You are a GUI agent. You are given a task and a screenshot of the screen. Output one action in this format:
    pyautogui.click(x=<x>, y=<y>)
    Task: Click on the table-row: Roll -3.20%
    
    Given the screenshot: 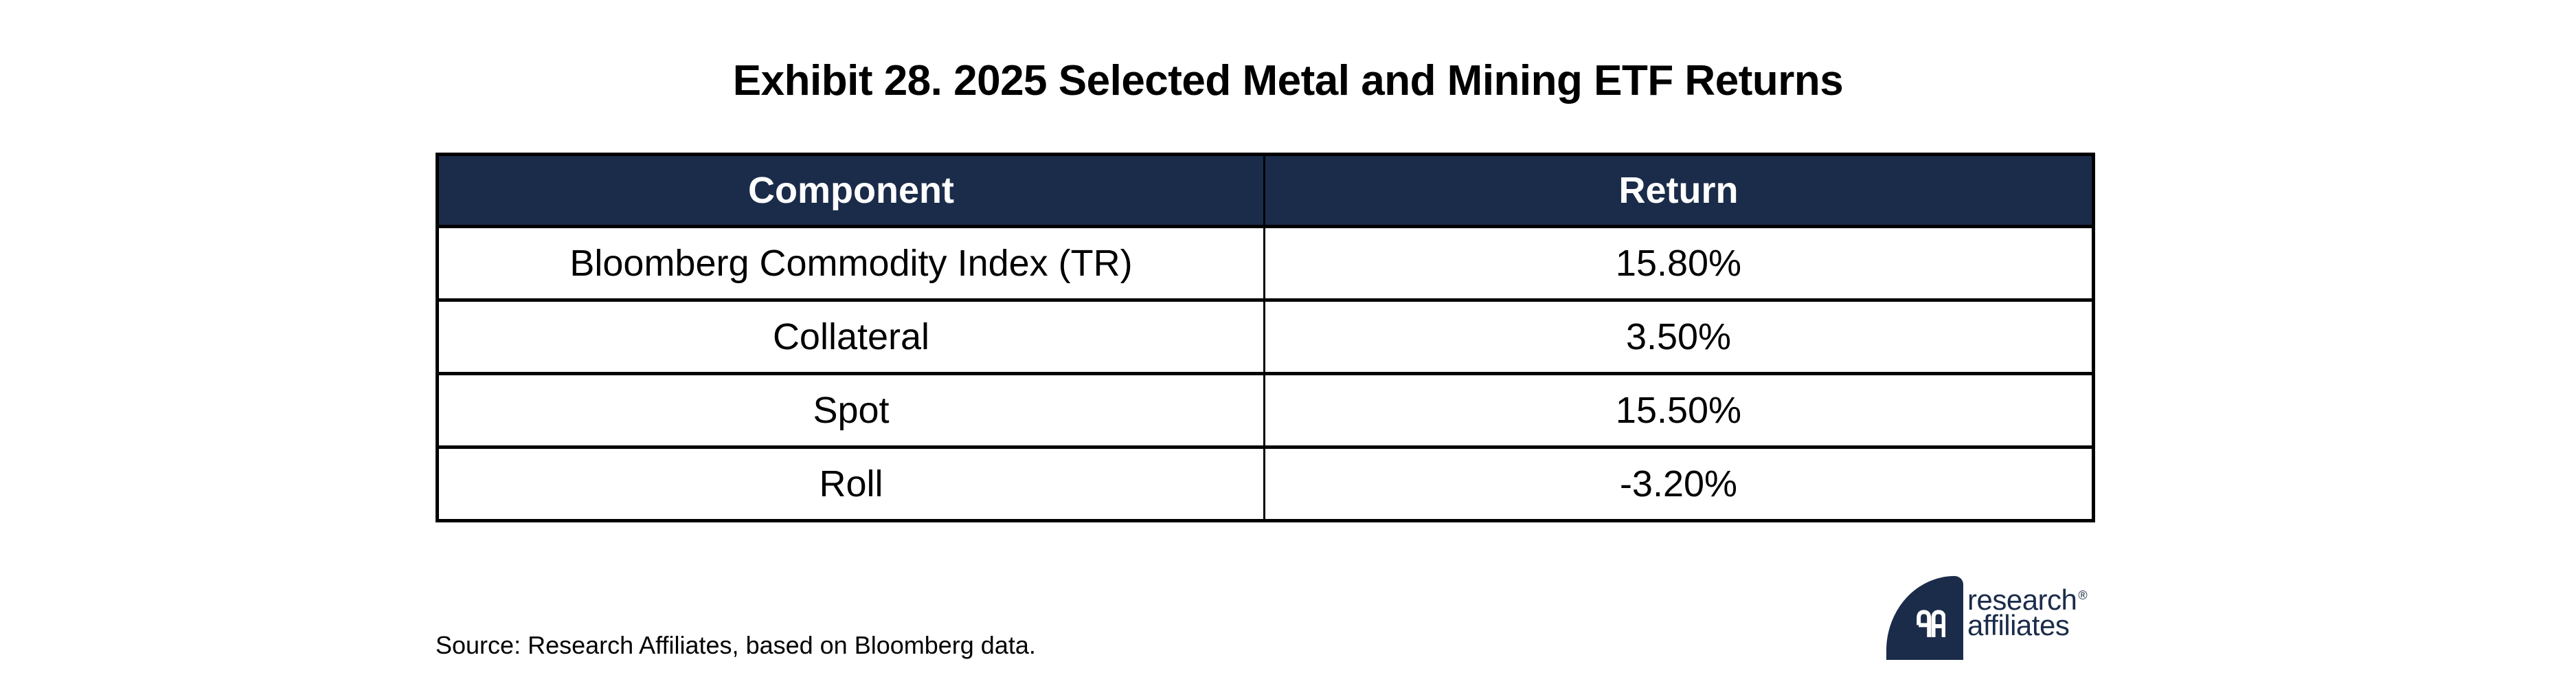 What is the action you would take?
    pyautogui.click(x=1265, y=484)
    